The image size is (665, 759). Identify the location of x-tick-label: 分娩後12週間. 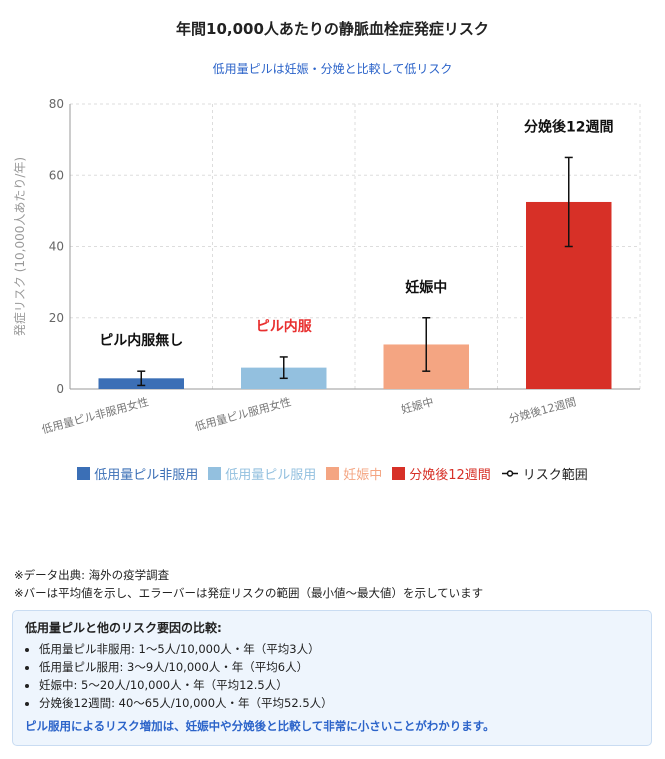
(542, 409).